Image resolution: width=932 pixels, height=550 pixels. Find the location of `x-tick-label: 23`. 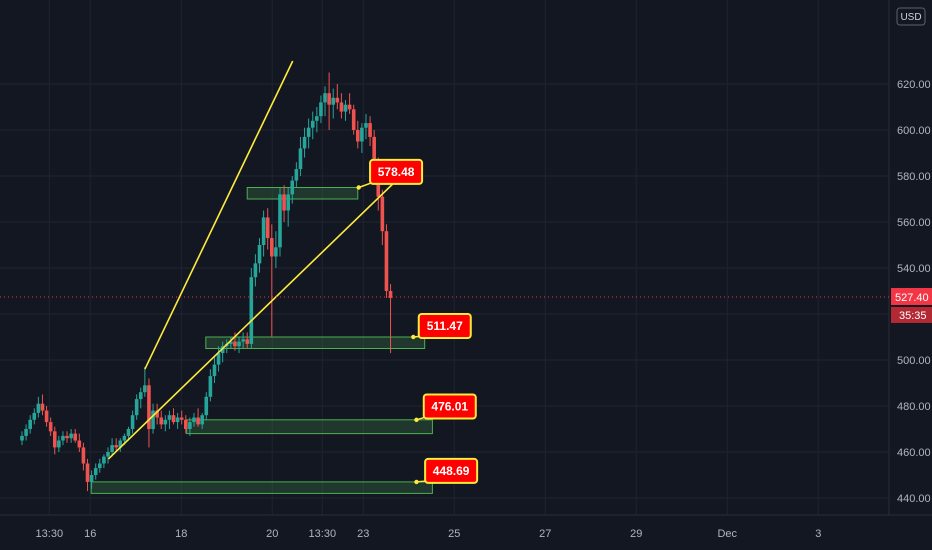

x-tick-label: 23 is located at coordinates (363, 534).